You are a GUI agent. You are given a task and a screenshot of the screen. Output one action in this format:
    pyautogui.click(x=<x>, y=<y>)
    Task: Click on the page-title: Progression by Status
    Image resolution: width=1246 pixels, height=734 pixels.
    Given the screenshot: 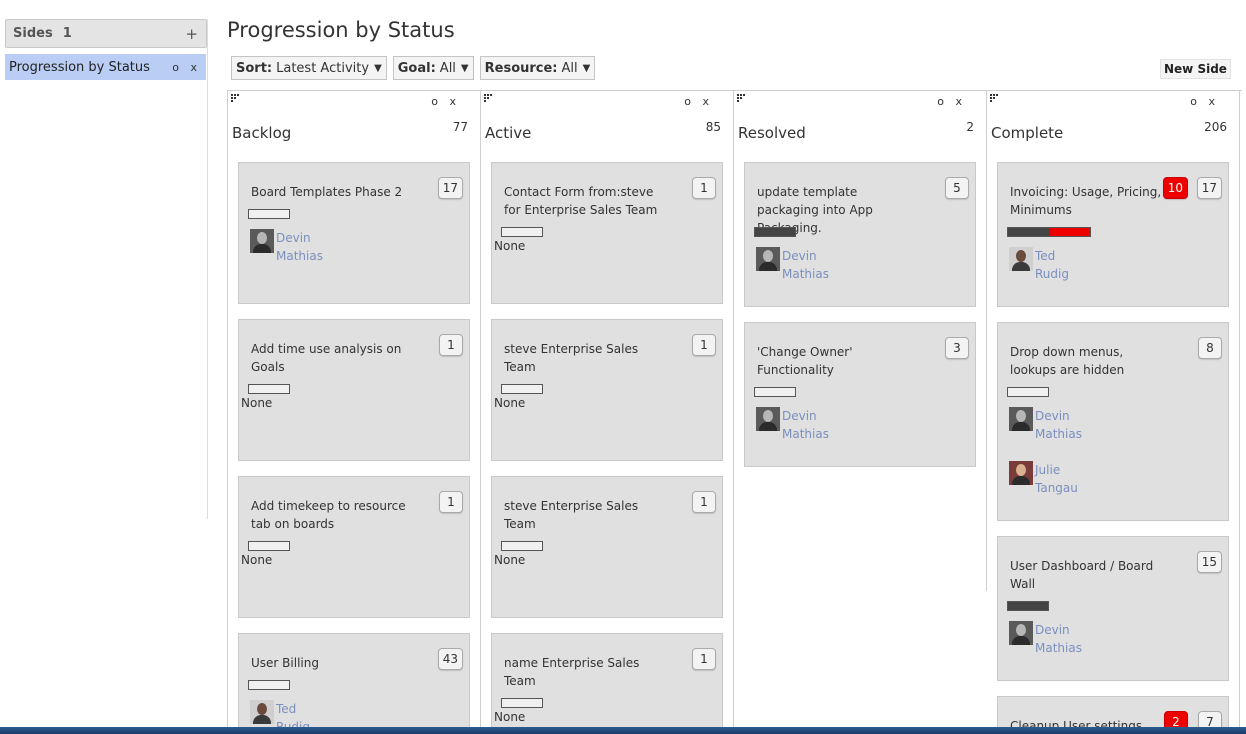 What is the action you would take?
    pyautogui.click(x=341, y=30)
    